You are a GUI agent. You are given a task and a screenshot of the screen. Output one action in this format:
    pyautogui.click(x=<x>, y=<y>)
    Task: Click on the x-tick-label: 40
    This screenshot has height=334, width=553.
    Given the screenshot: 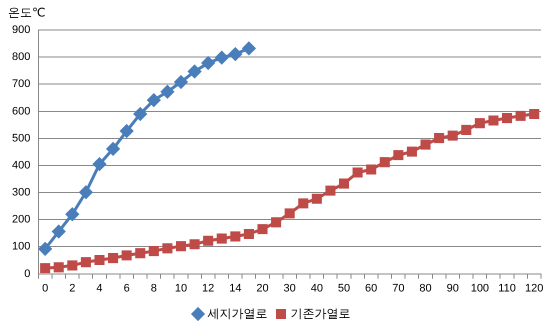 What is the action you would take?
    pyautogui.click(x=316, y=288)
    